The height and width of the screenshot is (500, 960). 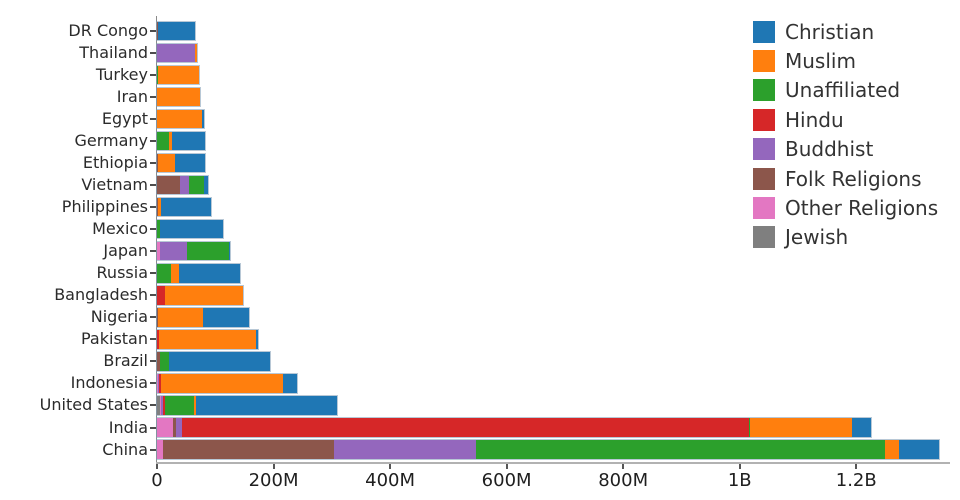 What do you see at coordinates (506, 480) in the screenshot?
I see `x-axis-tick-label: 600M` at bounding box center [506, 480].